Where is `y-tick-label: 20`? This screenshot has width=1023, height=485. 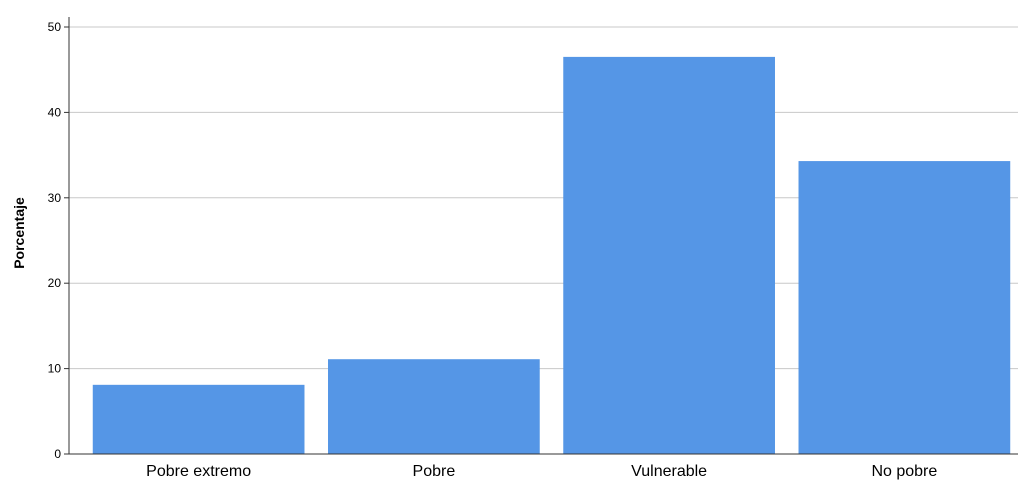
y-tick-label: 20 is located at coordinates (55, 283).